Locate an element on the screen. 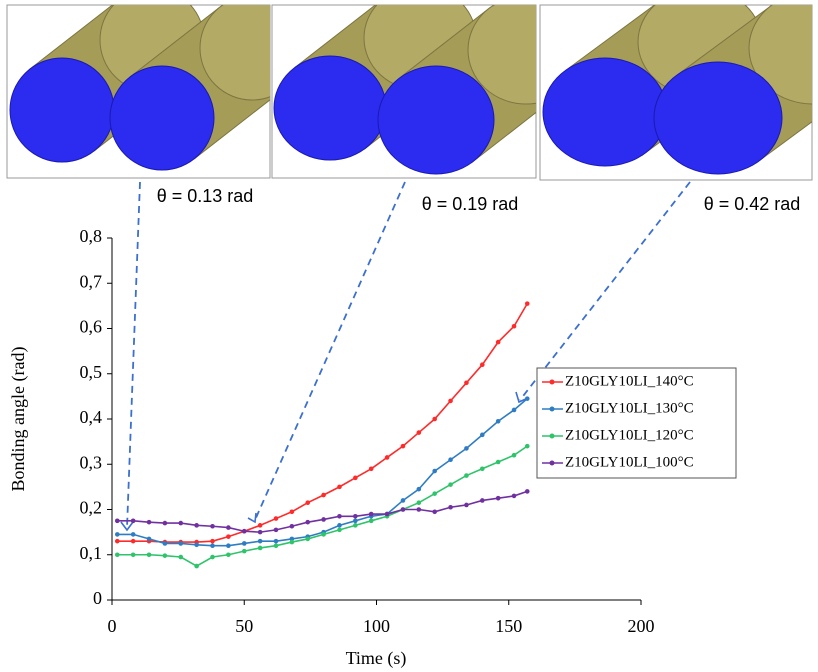 The height and width of the screenshot is (672, 818). arrow is located at coordinates (252, 518).